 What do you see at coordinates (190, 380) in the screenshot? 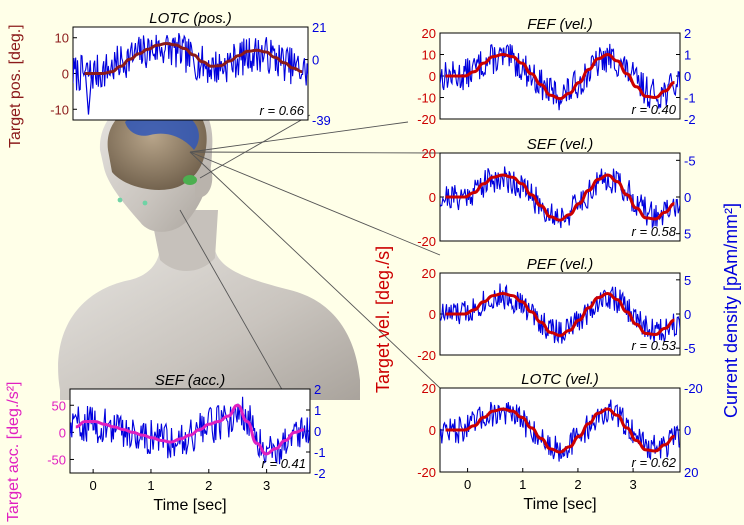
I see `panel-title: SEF (acc.)` at bounding box center [190, 380].